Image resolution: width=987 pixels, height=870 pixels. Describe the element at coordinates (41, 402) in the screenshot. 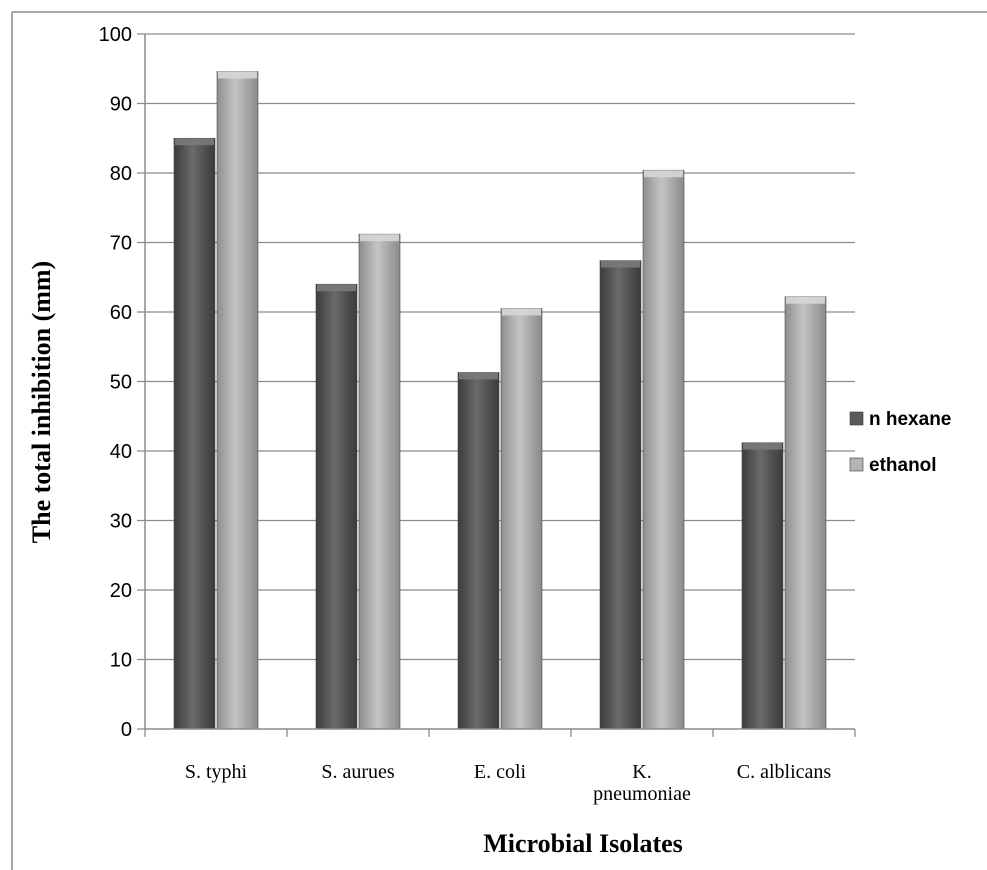

I see `y-axis-title: The total inhibition (mm)` at that location.